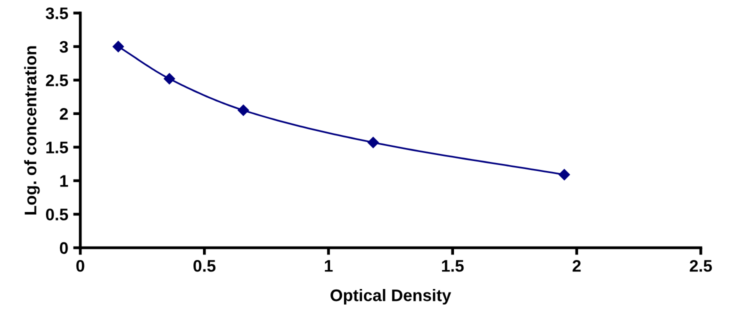 This screenshot has height=326, width=730. What do you see at coordinates (57, 148) in the screenshot?
I see `y-tick-label: 1.5` at bounding box center [57, 148].